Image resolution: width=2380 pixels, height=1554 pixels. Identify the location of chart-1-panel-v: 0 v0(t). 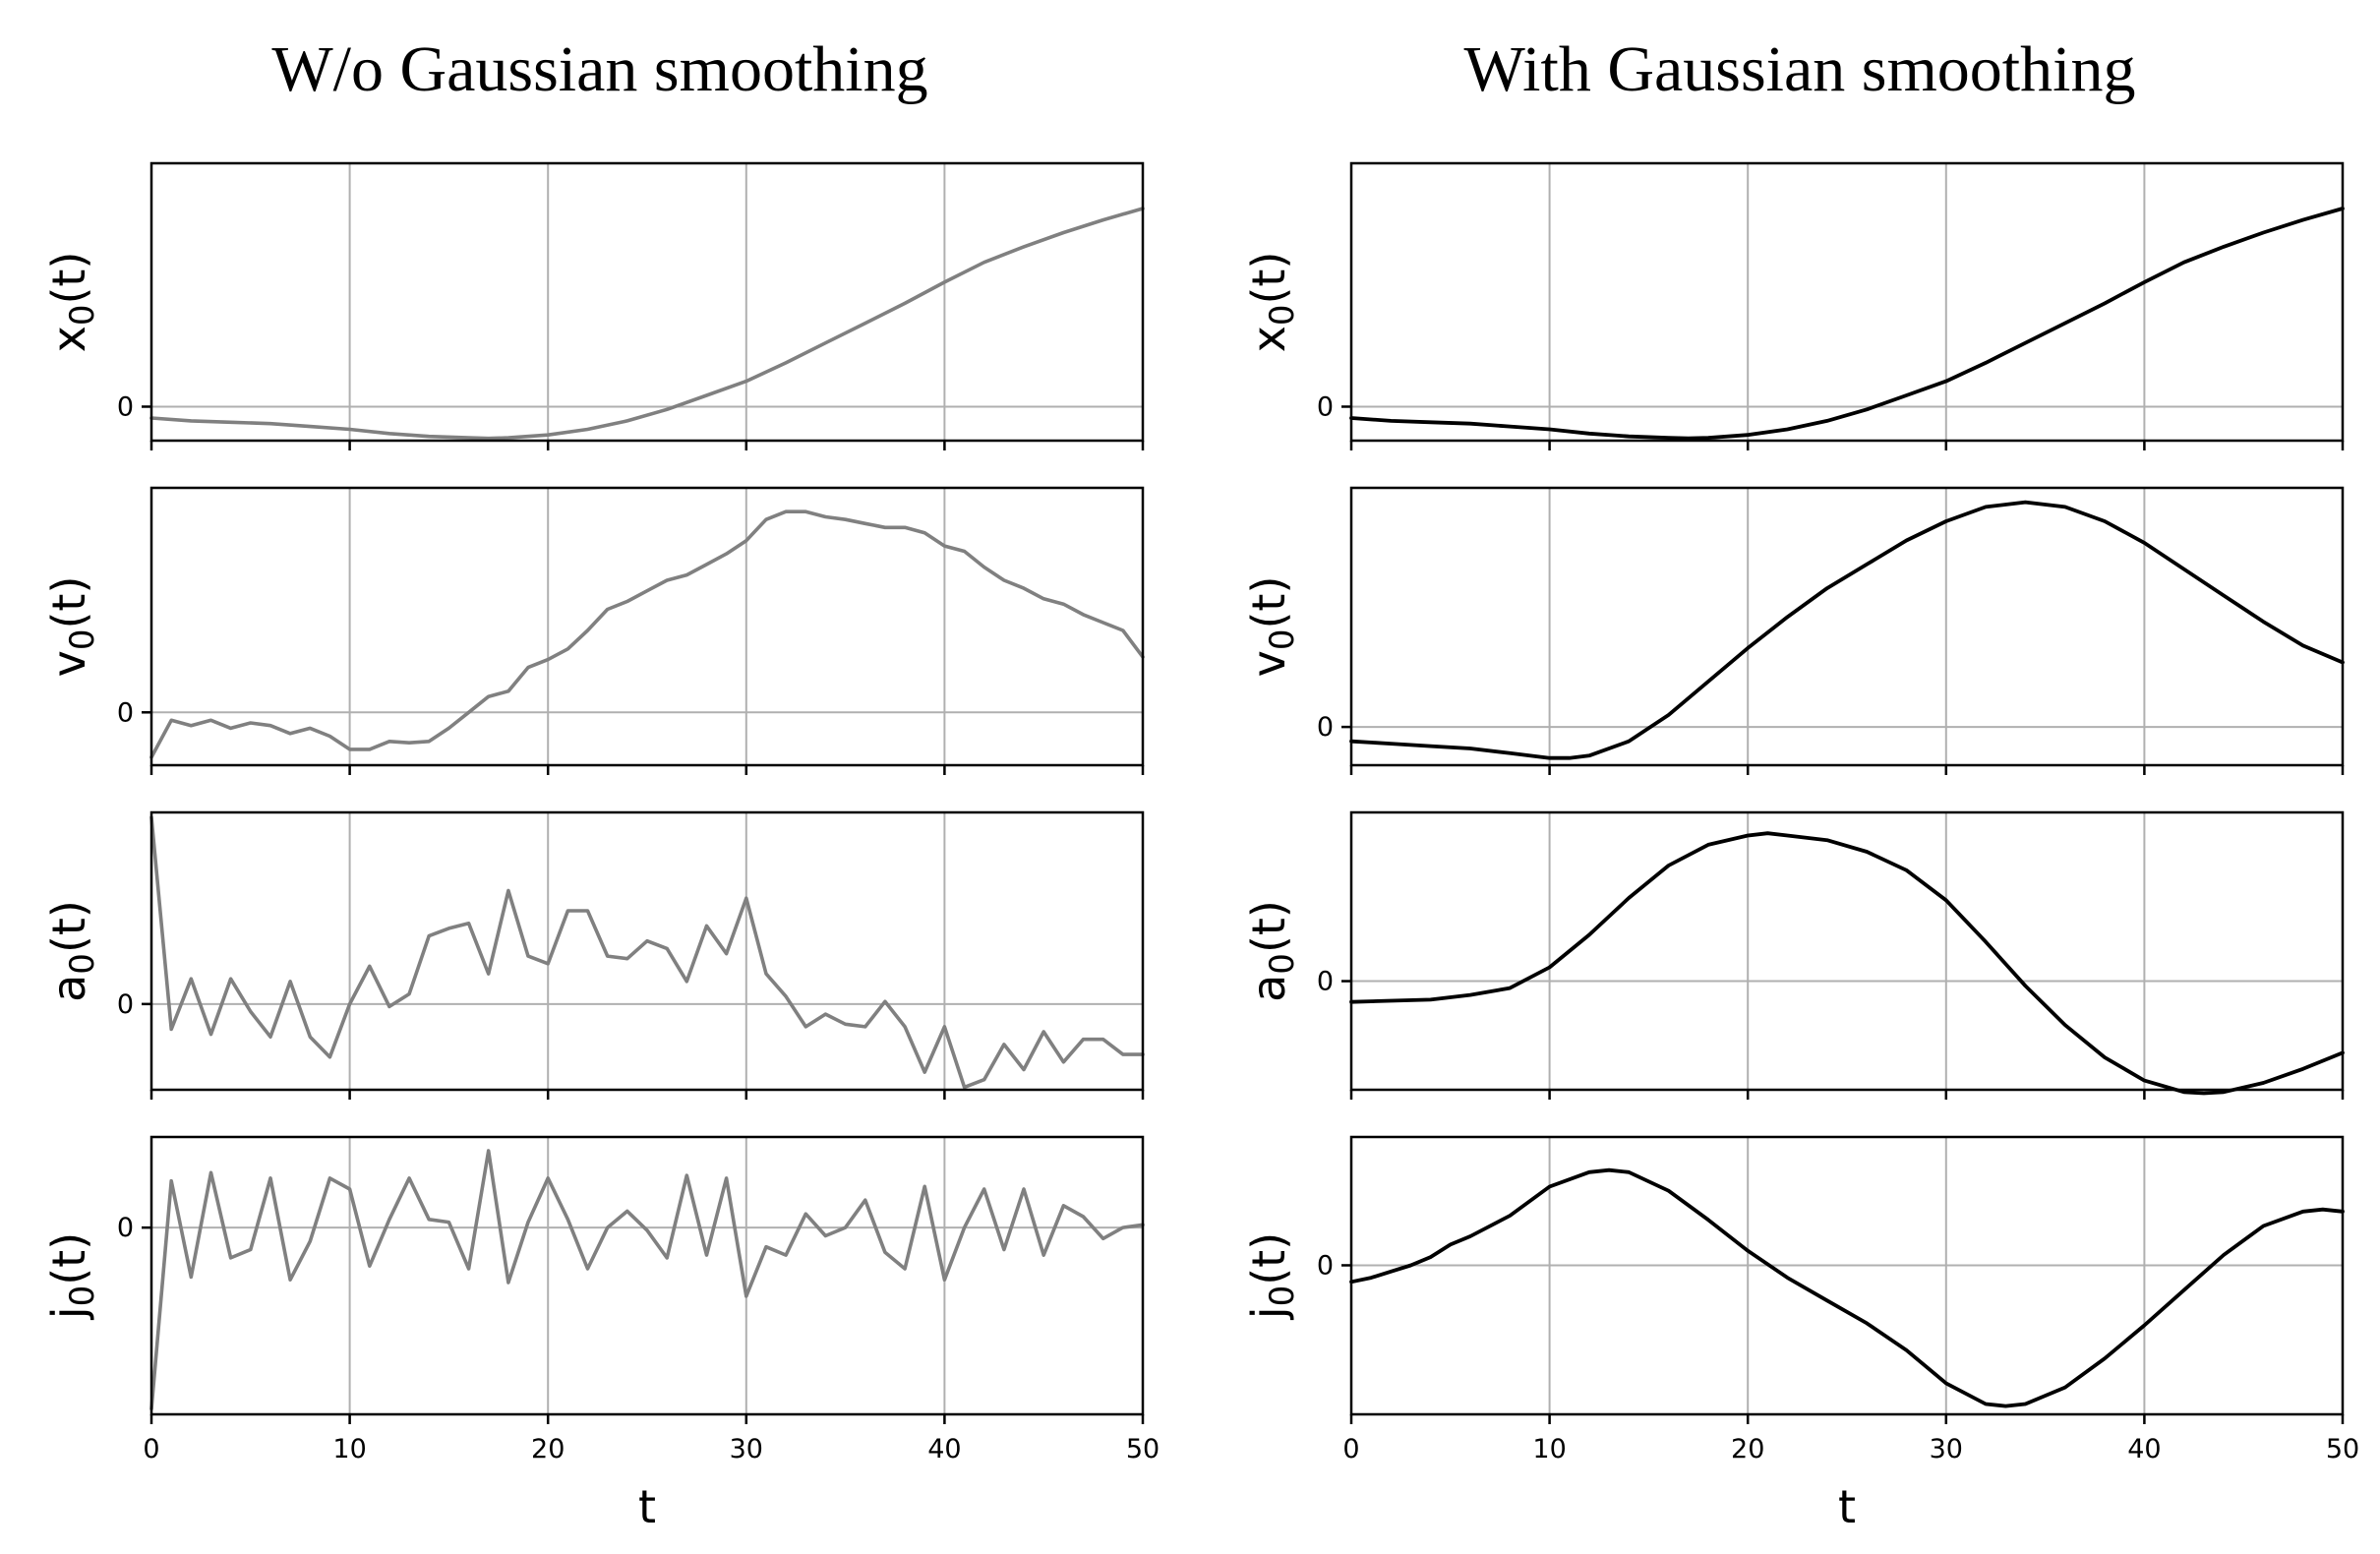
(1793, 630).